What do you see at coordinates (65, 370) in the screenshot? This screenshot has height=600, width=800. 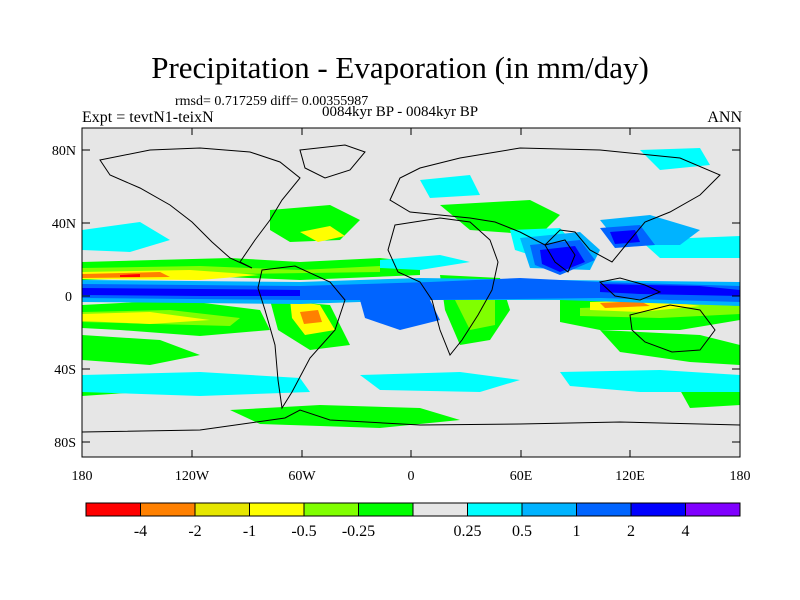 I see `lat-tick-label: 40S` at bounding box center [65, 370].